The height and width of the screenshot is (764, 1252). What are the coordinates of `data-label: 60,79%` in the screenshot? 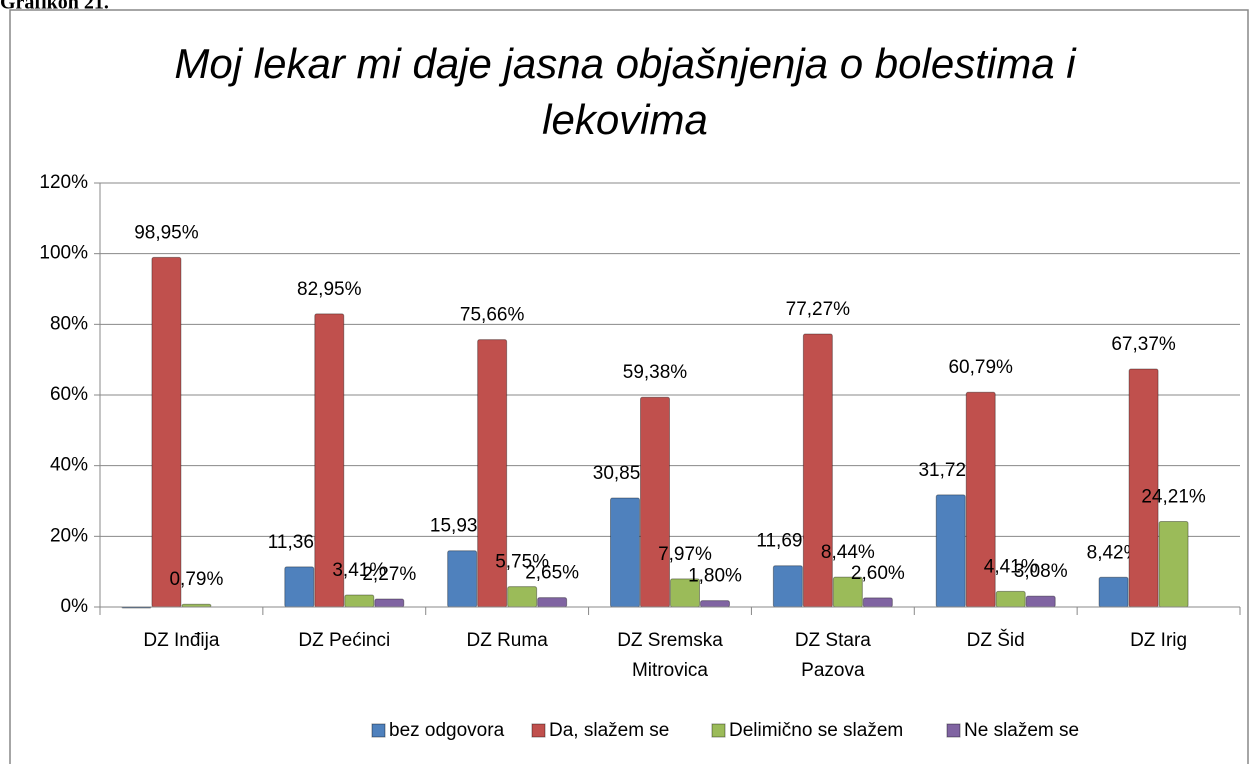 It's located at (980, 367).